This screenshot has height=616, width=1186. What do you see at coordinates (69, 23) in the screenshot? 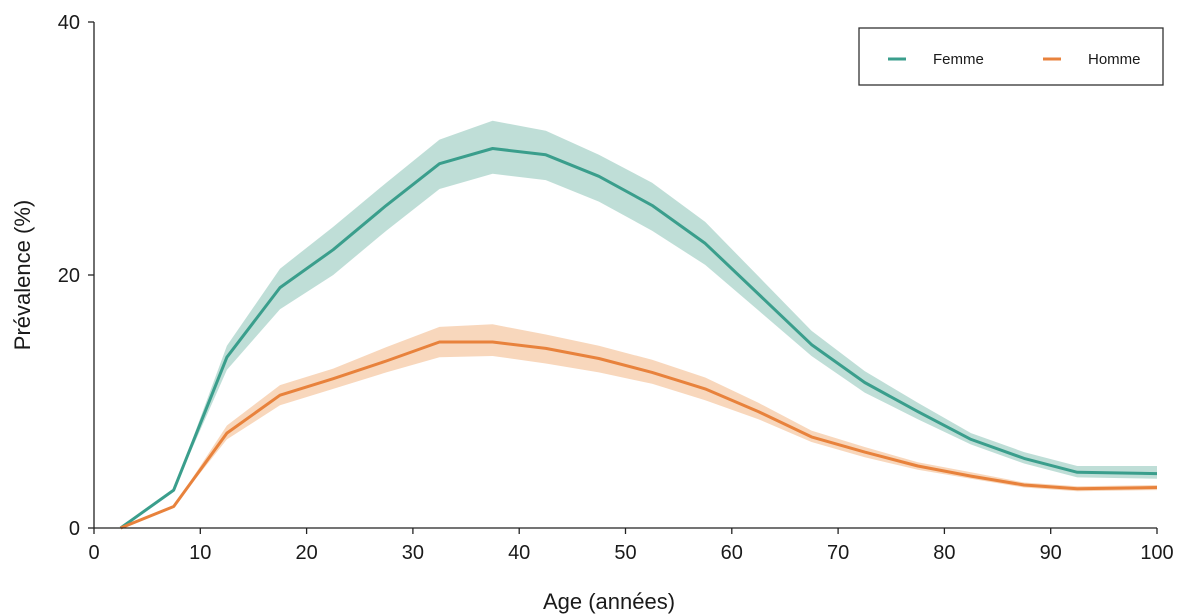
I see `y-tick-label-40: 40` at bounding box center [69, 23].